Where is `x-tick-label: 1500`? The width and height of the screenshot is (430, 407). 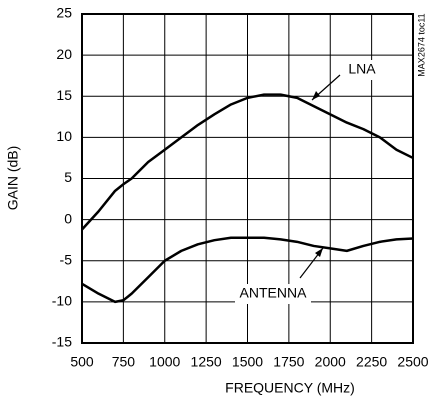 x-tick-label: 1500 is located at coordinates (247, 362).